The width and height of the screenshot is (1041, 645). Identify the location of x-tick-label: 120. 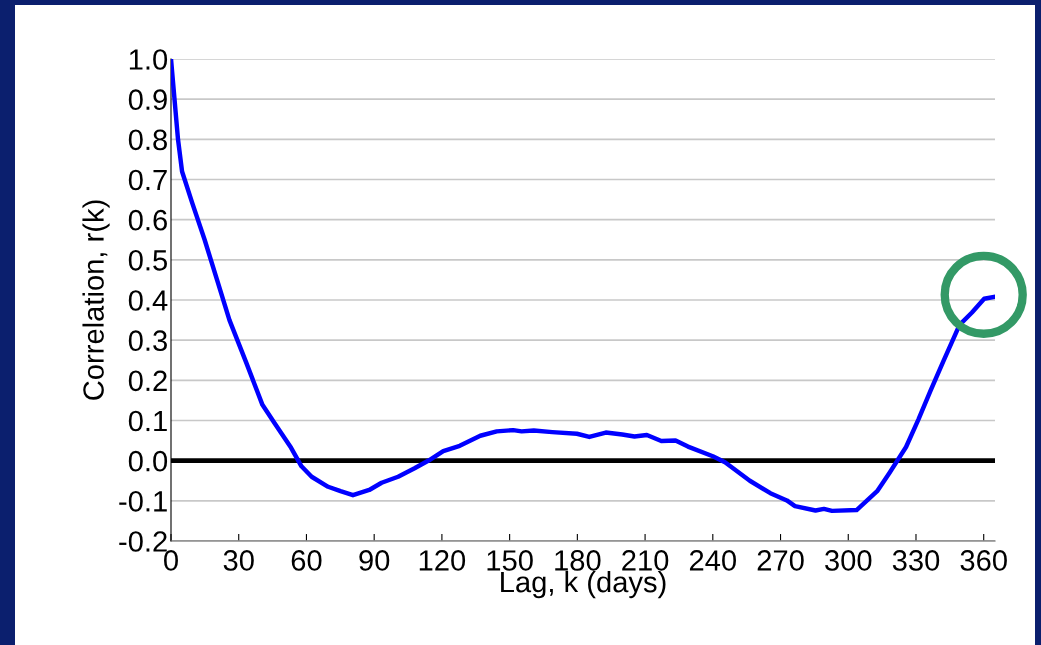
(442, 560).